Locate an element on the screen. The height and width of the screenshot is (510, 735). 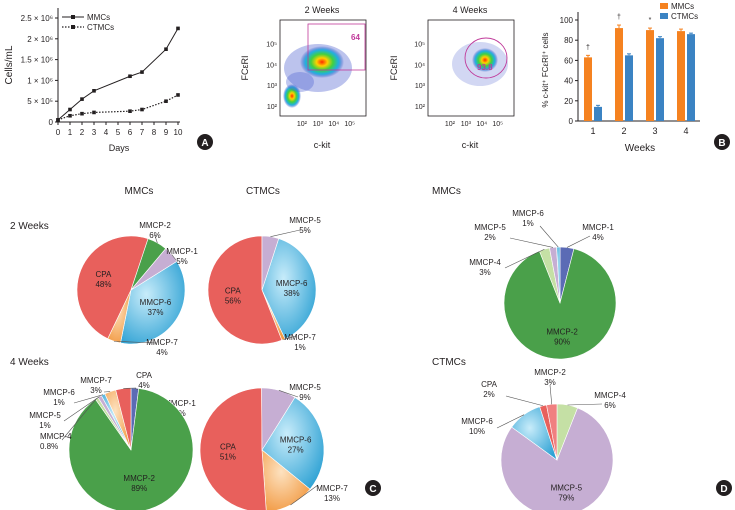
slice-pct-mmcp-4: 0.8% is located at coordinates (49, 446).